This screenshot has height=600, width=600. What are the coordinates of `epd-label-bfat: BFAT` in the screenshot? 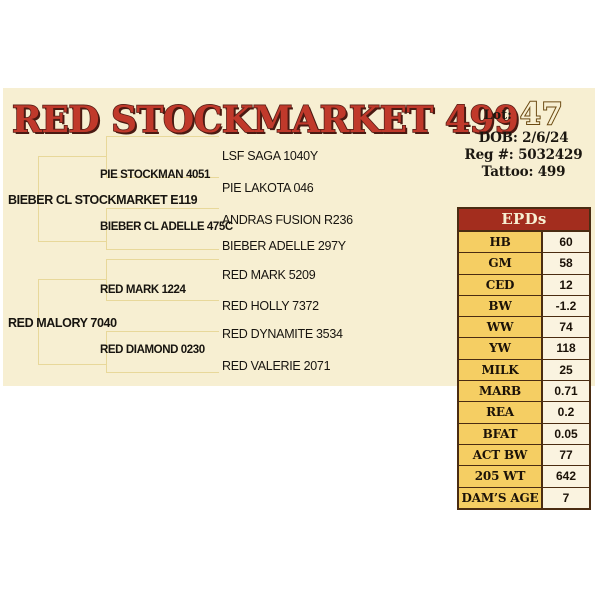 It's located at (501, 433).